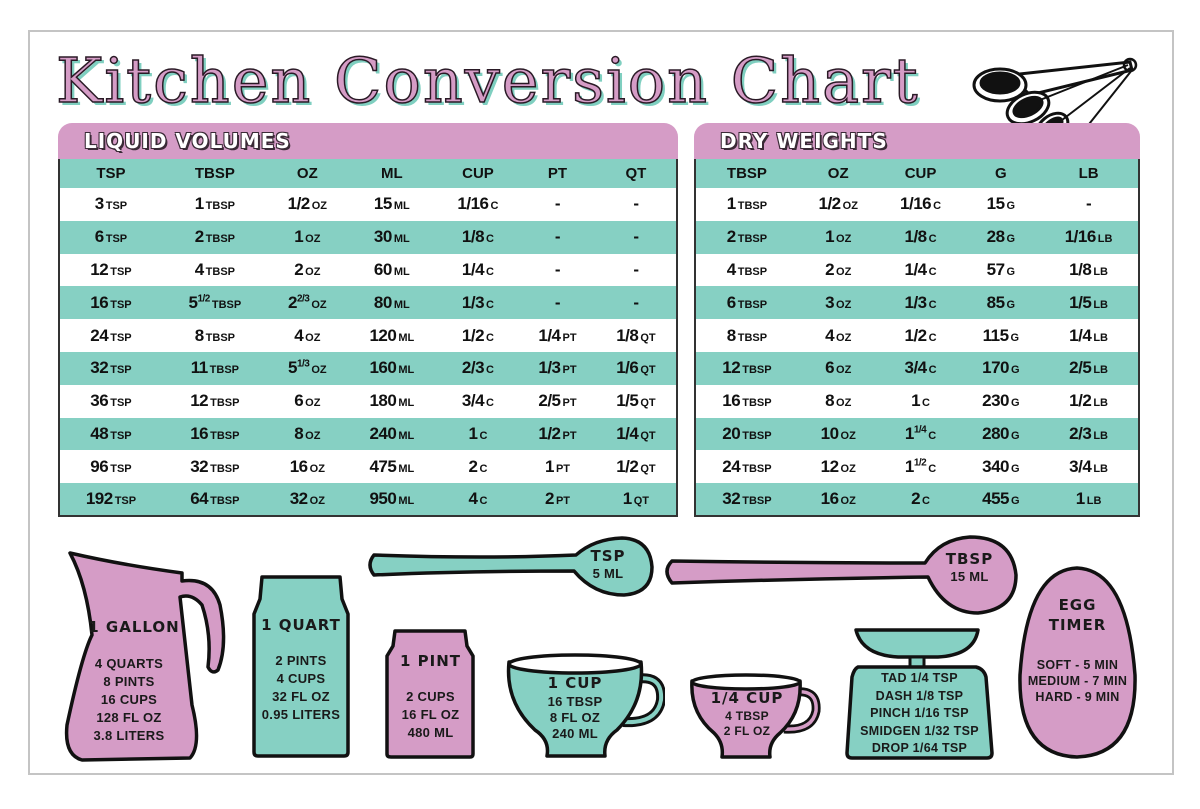 The width and height of the screenshot is (1200, 809). I want to click on liquid-col-ml: ML, so click(391, 173).